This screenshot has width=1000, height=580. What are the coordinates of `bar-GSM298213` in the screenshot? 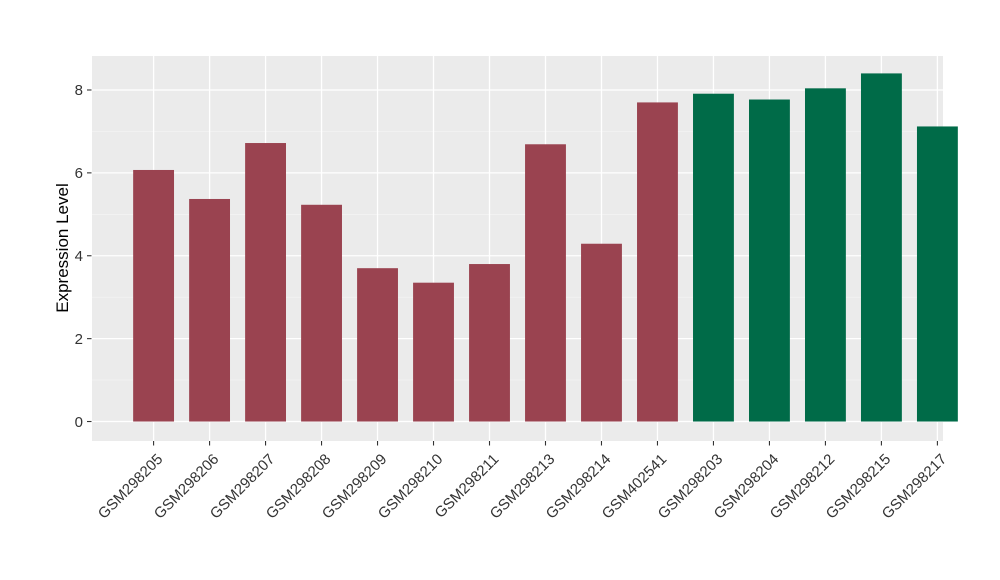 It's located at (545, 283).